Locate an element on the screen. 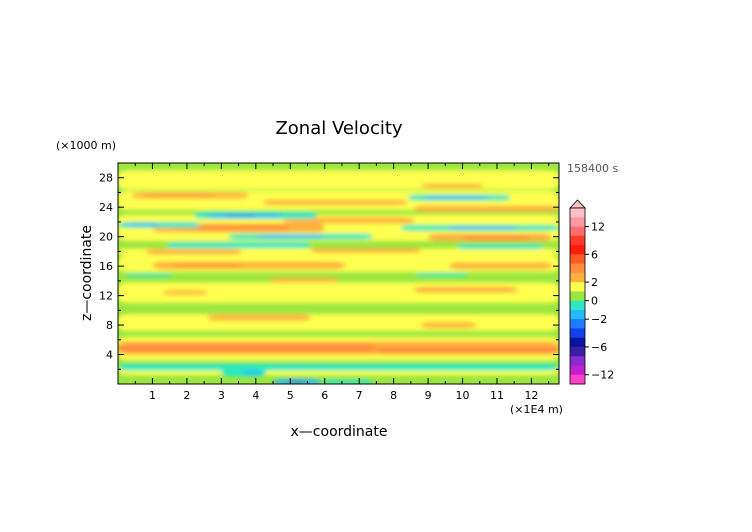 The width and height of the screenshot is (752, 532). colorbar-tick-label: −6 is located at coordinates (599, 347).